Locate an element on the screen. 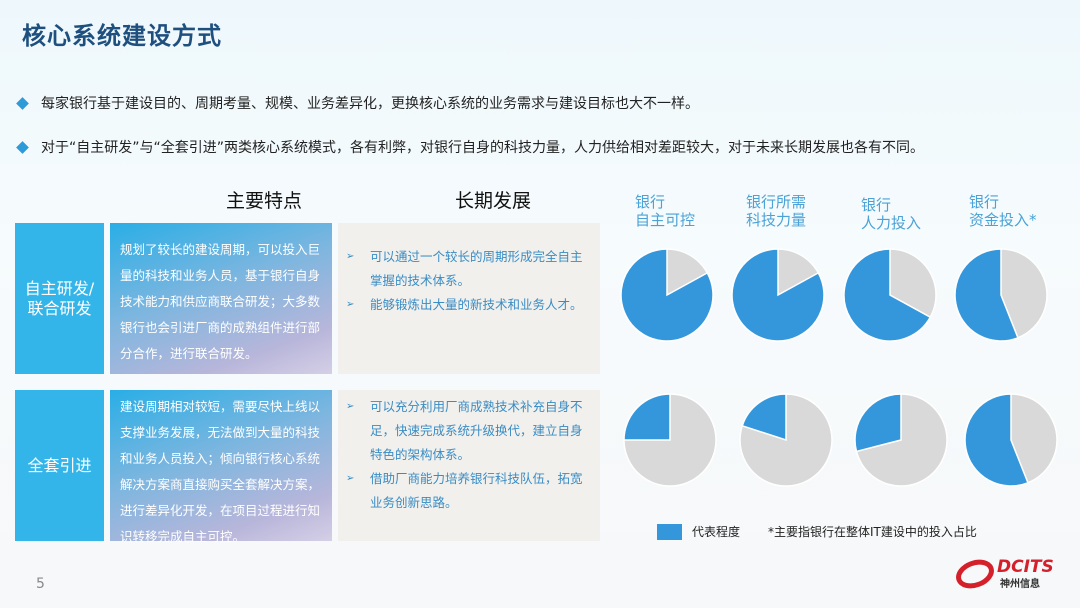 The width and height of the screenshot is (1080, 608). pie-header-line: 科技力量 is located at coordinates (776, 220).